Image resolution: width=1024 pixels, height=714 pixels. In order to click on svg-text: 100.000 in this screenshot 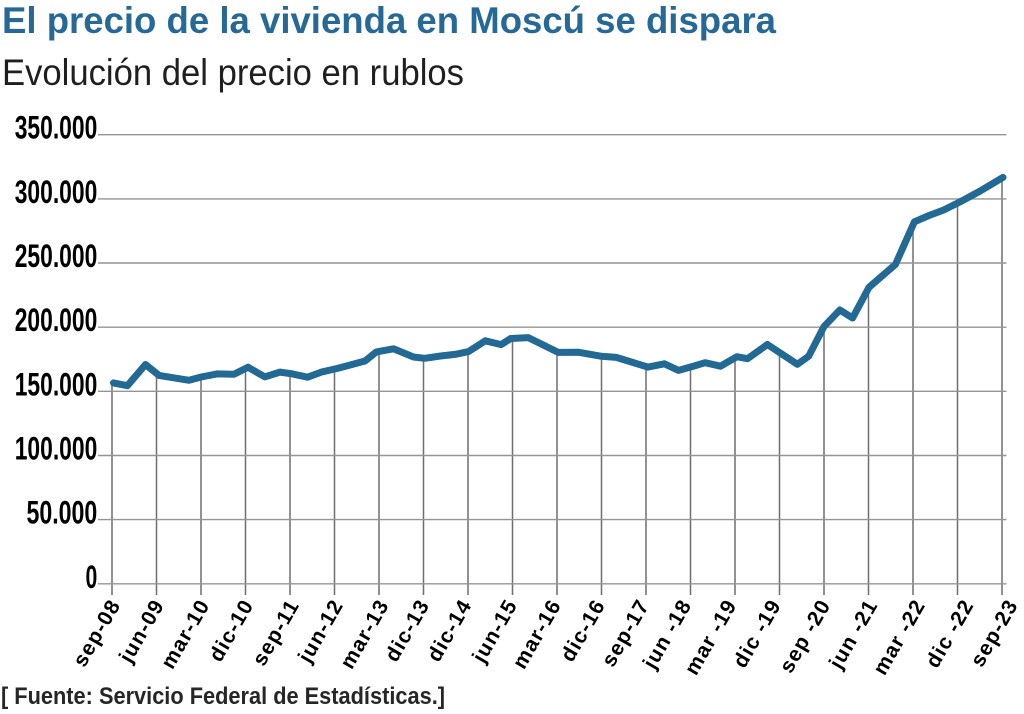, I will do `click(56, 449)`.